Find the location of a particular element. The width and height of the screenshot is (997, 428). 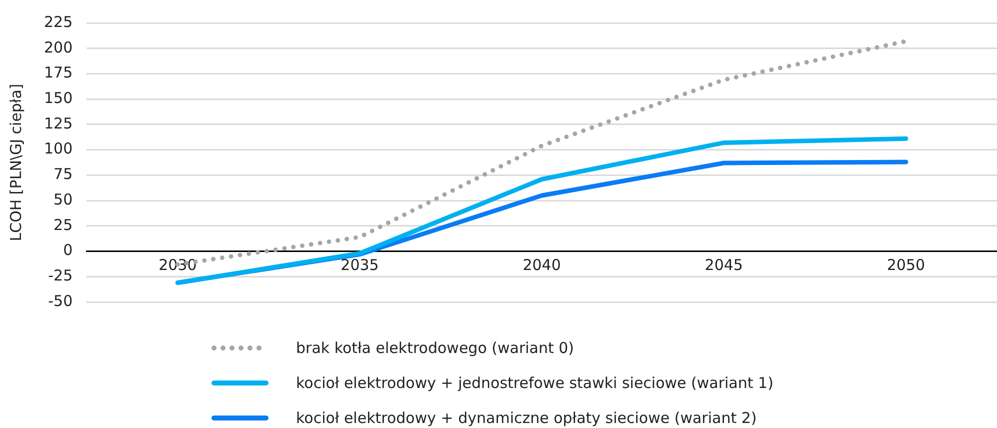

y-tick-label: 100 is located at coordinates (58, 149).